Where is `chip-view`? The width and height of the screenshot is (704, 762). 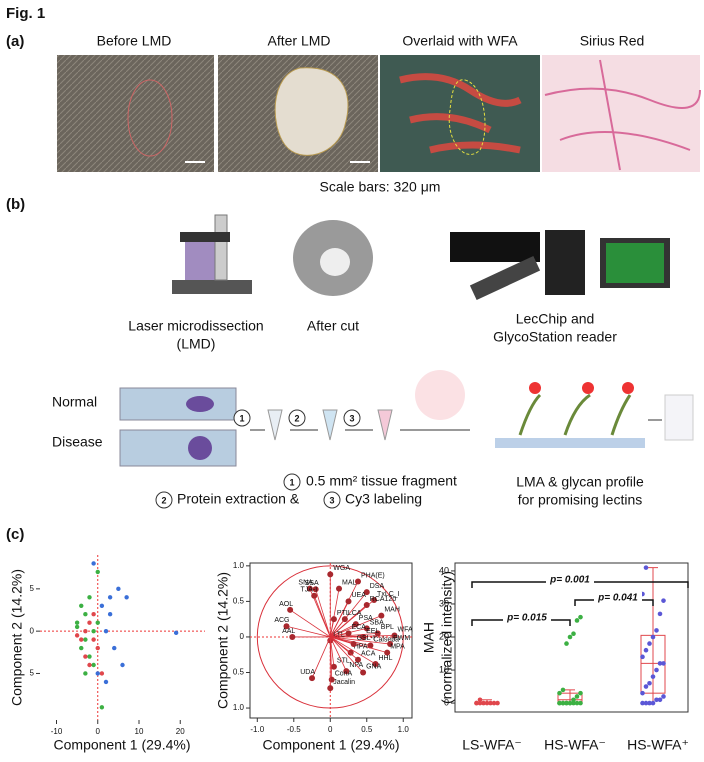
chip-view is located at coordinates (495, 247).